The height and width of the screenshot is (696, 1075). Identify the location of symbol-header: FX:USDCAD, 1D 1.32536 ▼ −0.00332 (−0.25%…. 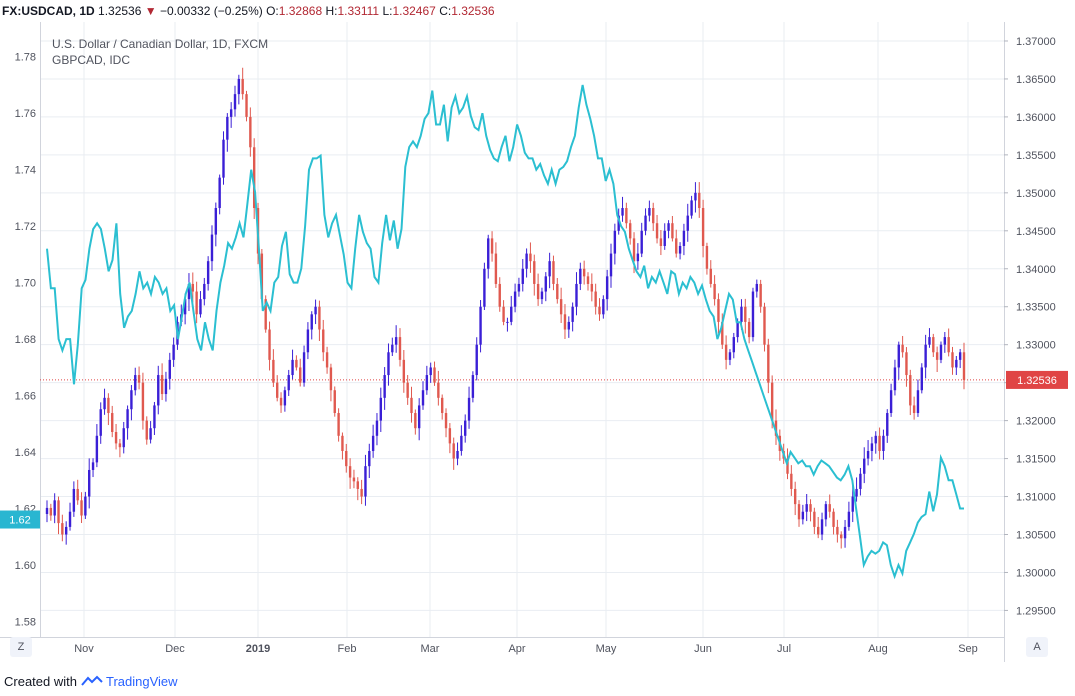
(537, 11).